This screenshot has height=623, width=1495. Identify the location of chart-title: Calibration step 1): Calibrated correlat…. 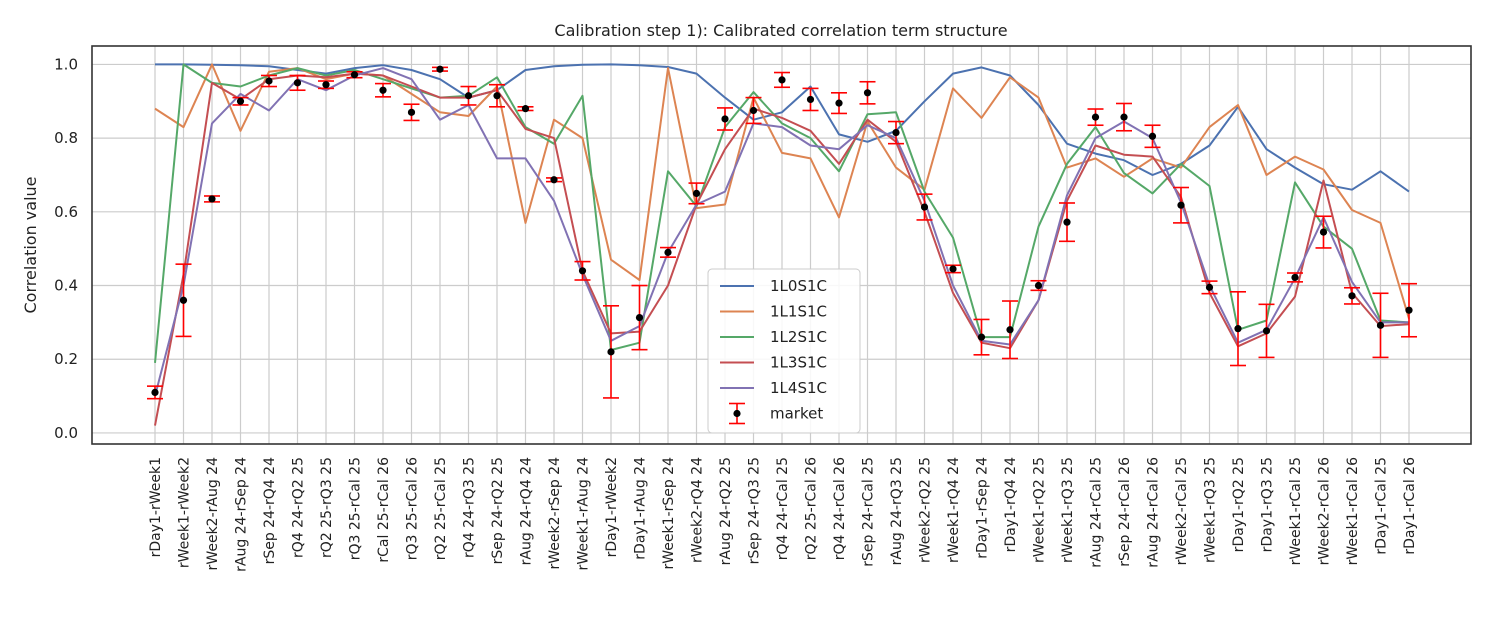
(780, 30).